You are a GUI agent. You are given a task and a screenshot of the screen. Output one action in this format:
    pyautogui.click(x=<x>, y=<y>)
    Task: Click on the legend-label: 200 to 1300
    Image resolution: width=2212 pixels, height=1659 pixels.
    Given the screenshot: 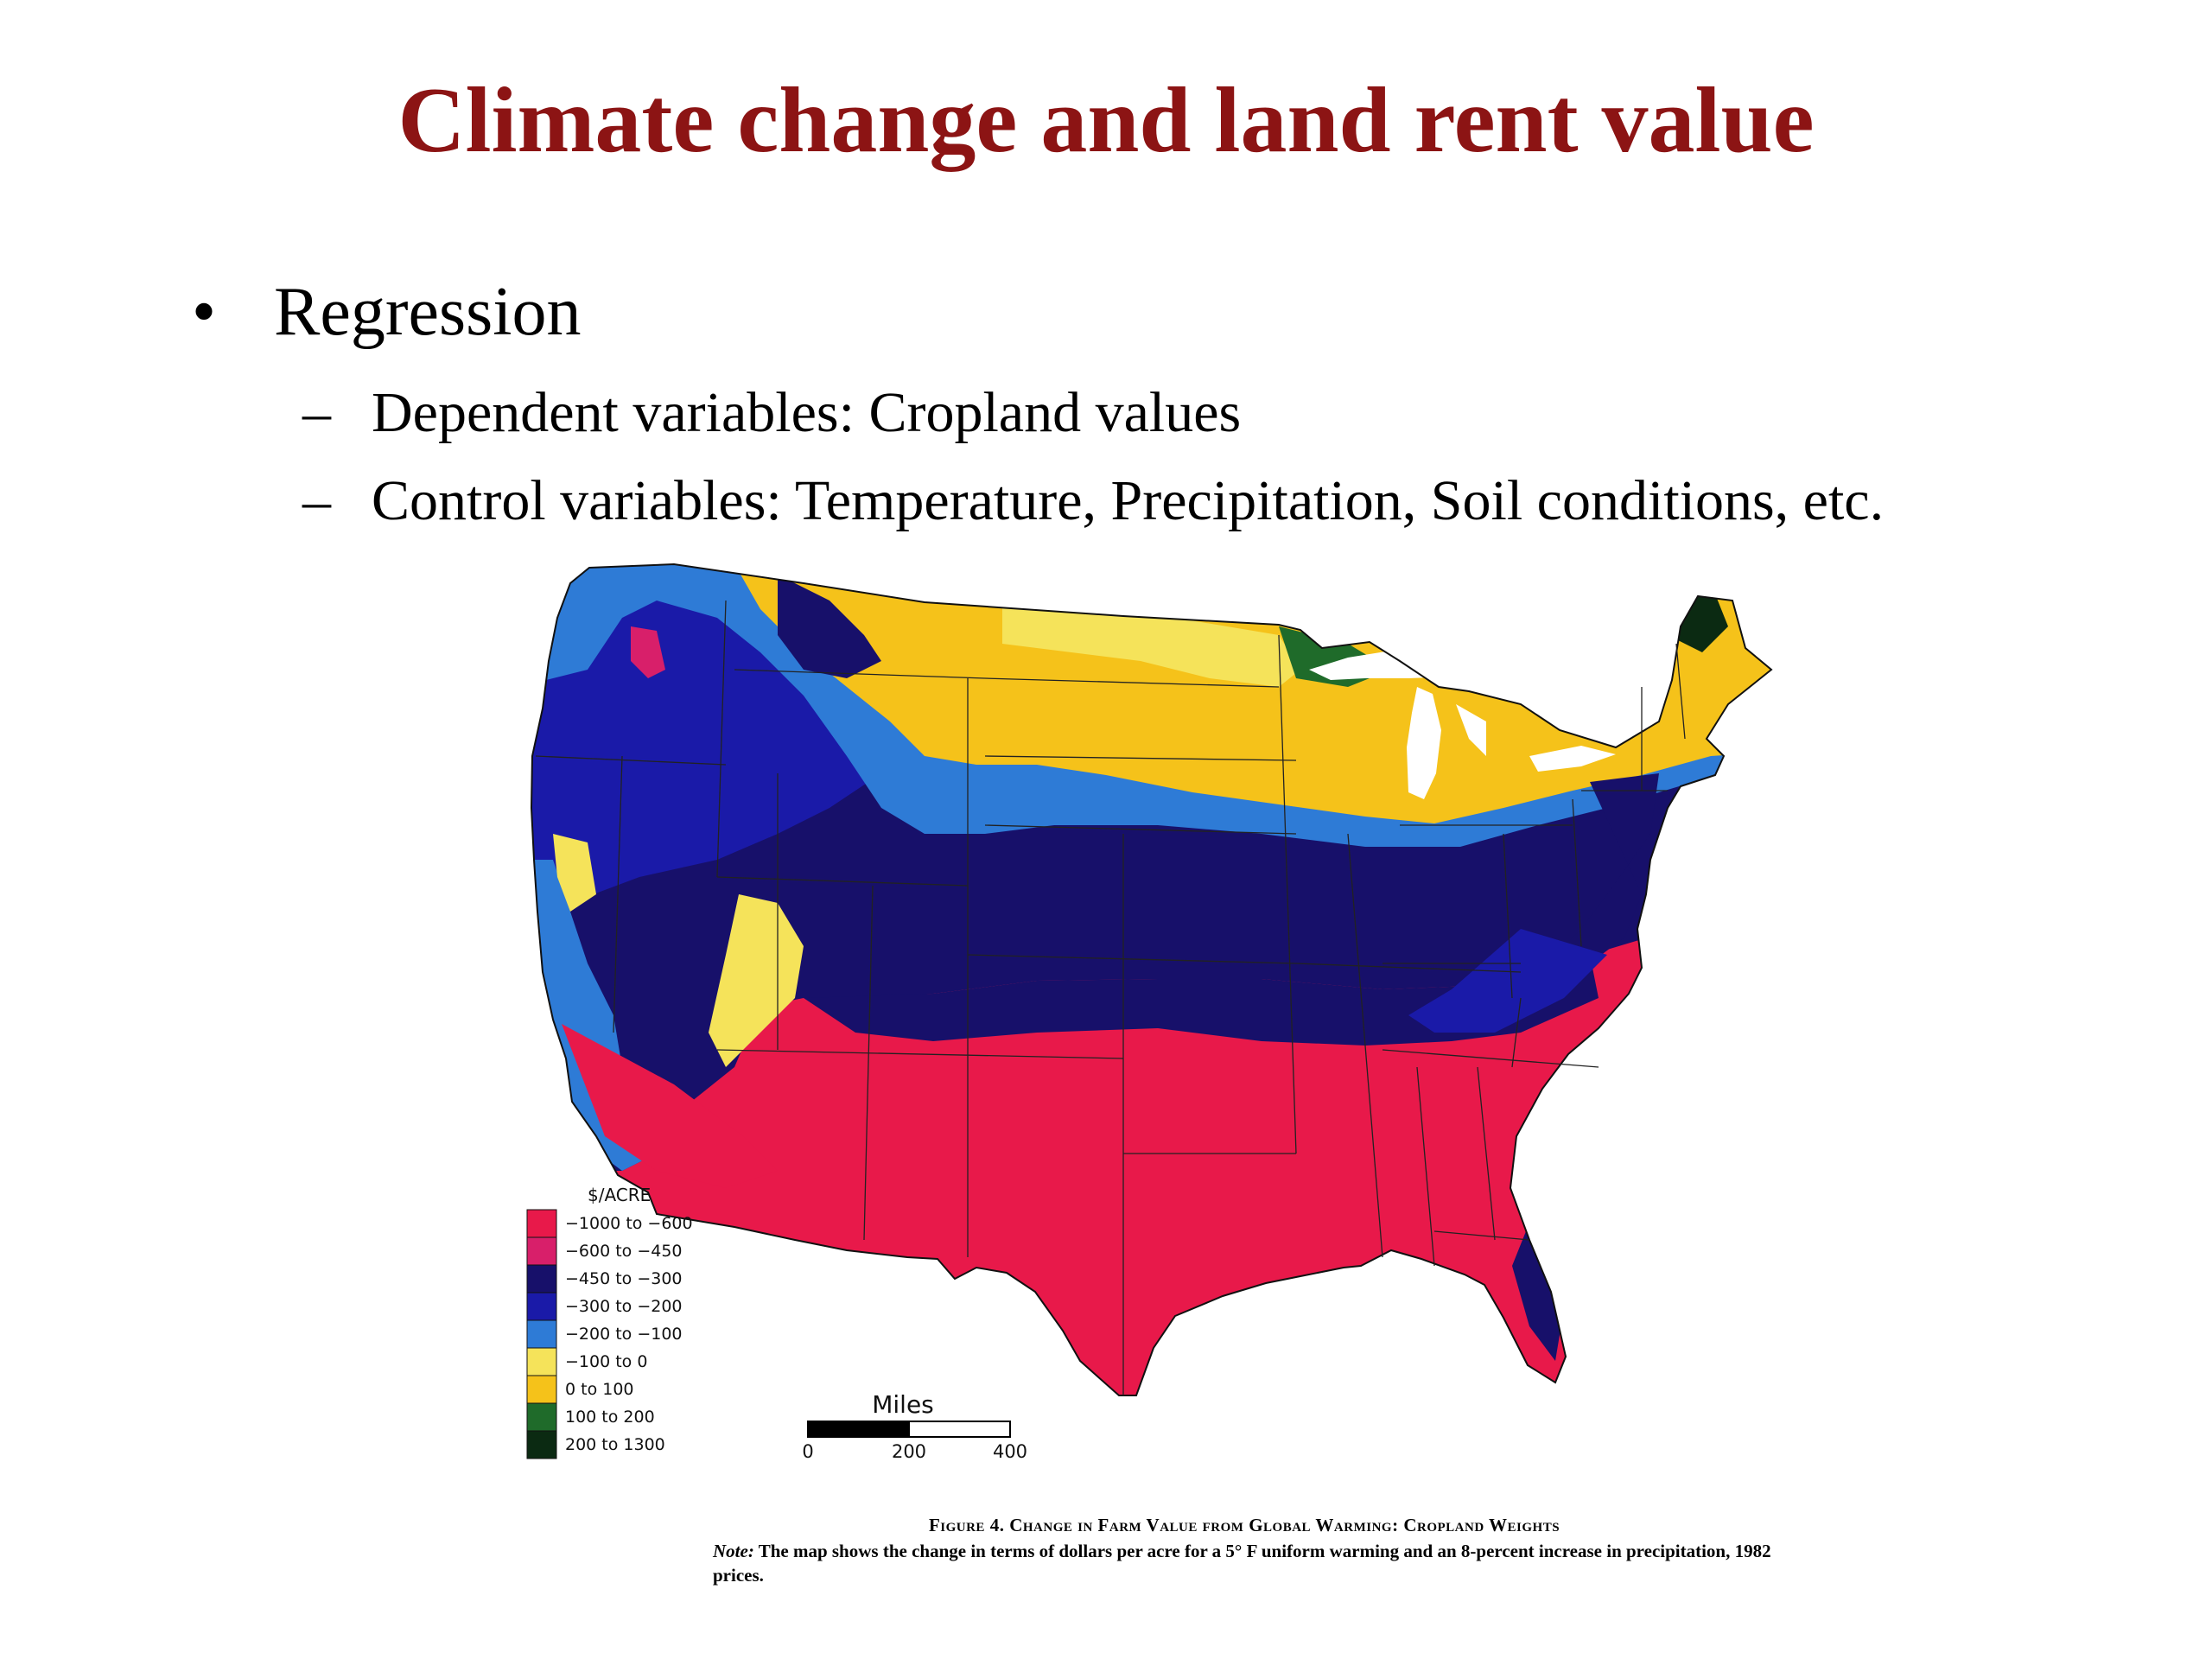 What is the action you would take?
    pyautogui.click(x=615, y=1444)
    